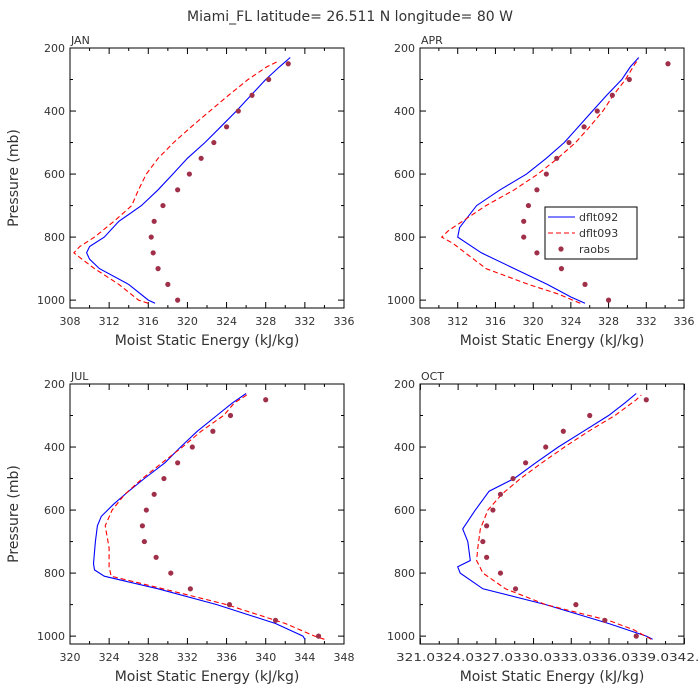  I want to click on legend: dflt092 dflt093 raobs, so click(591, 233).